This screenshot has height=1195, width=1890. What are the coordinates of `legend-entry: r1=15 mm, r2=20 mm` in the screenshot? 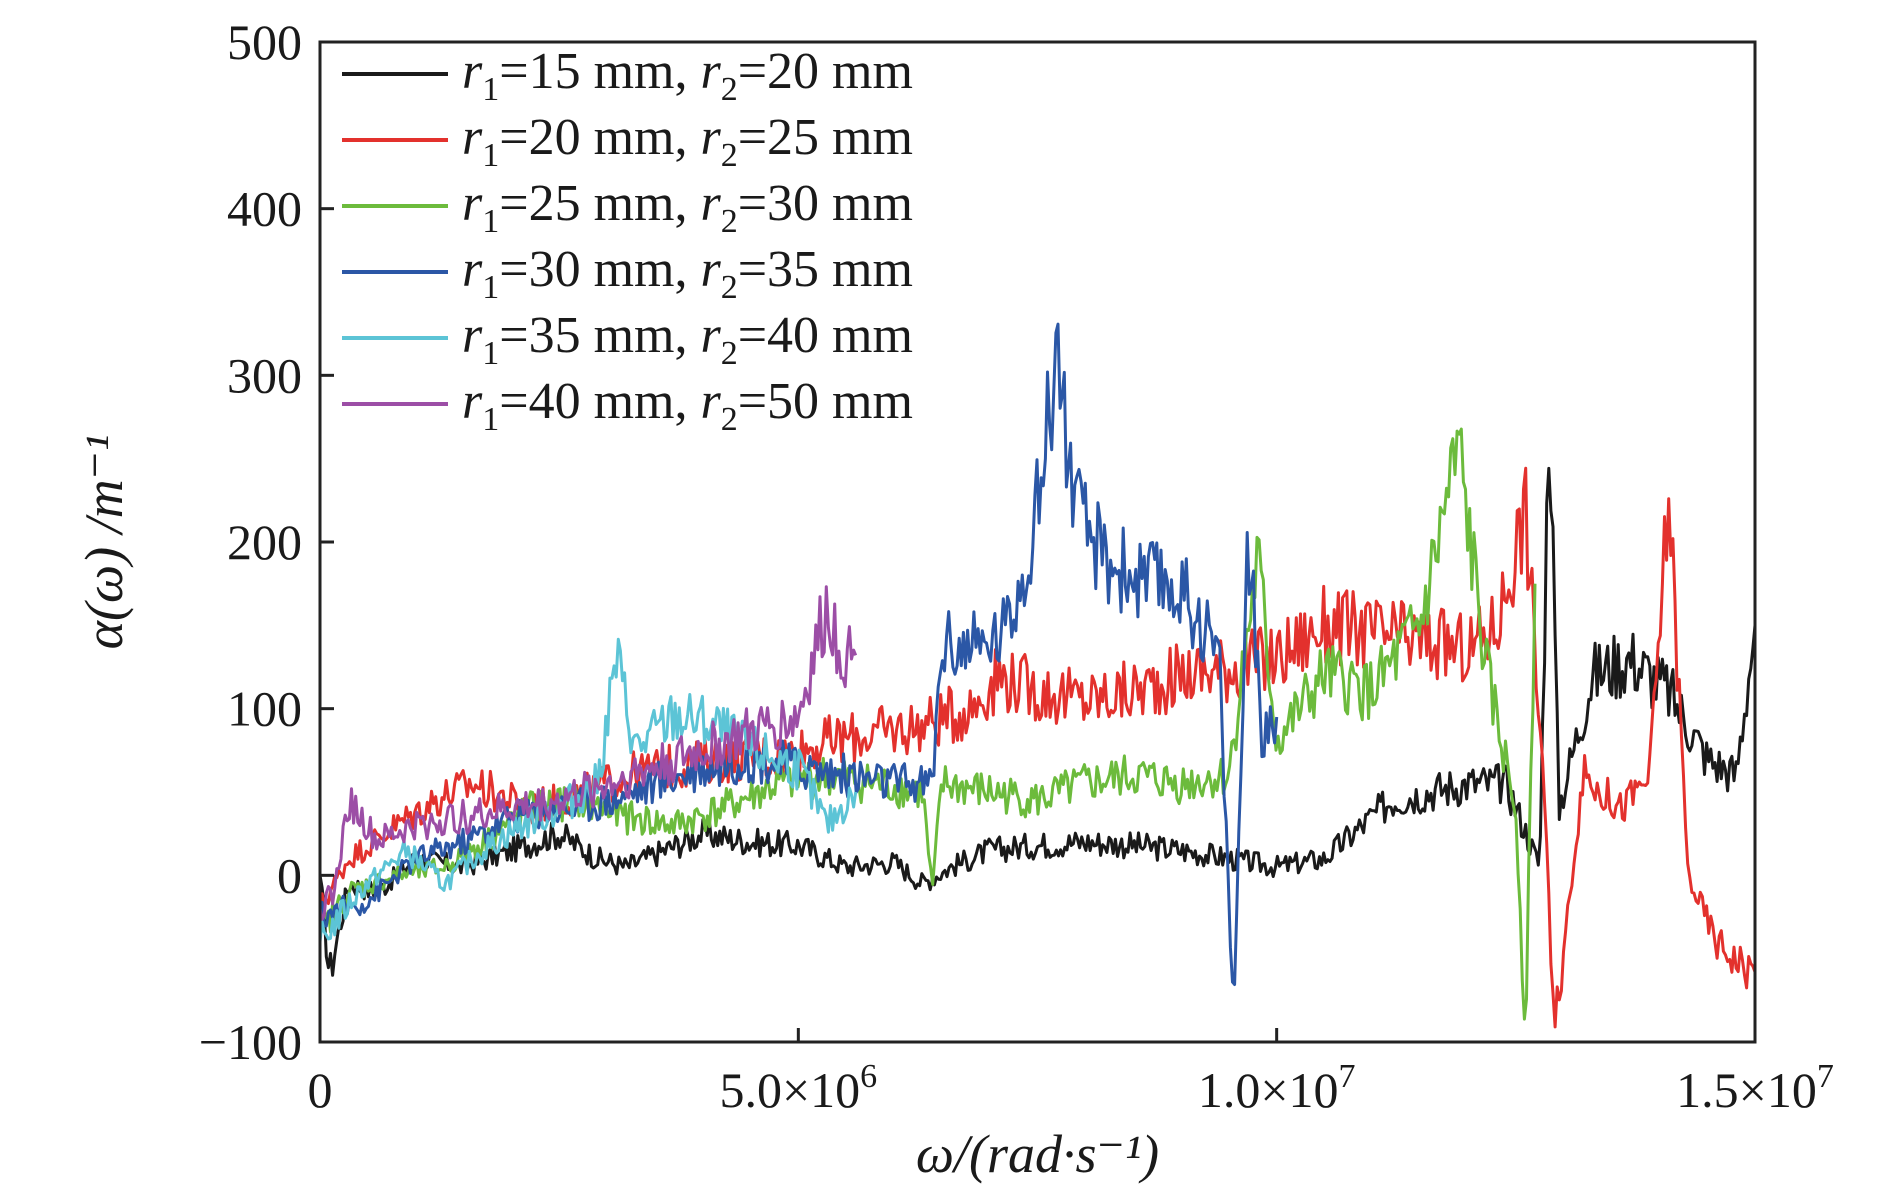 It's located at (687, 75).